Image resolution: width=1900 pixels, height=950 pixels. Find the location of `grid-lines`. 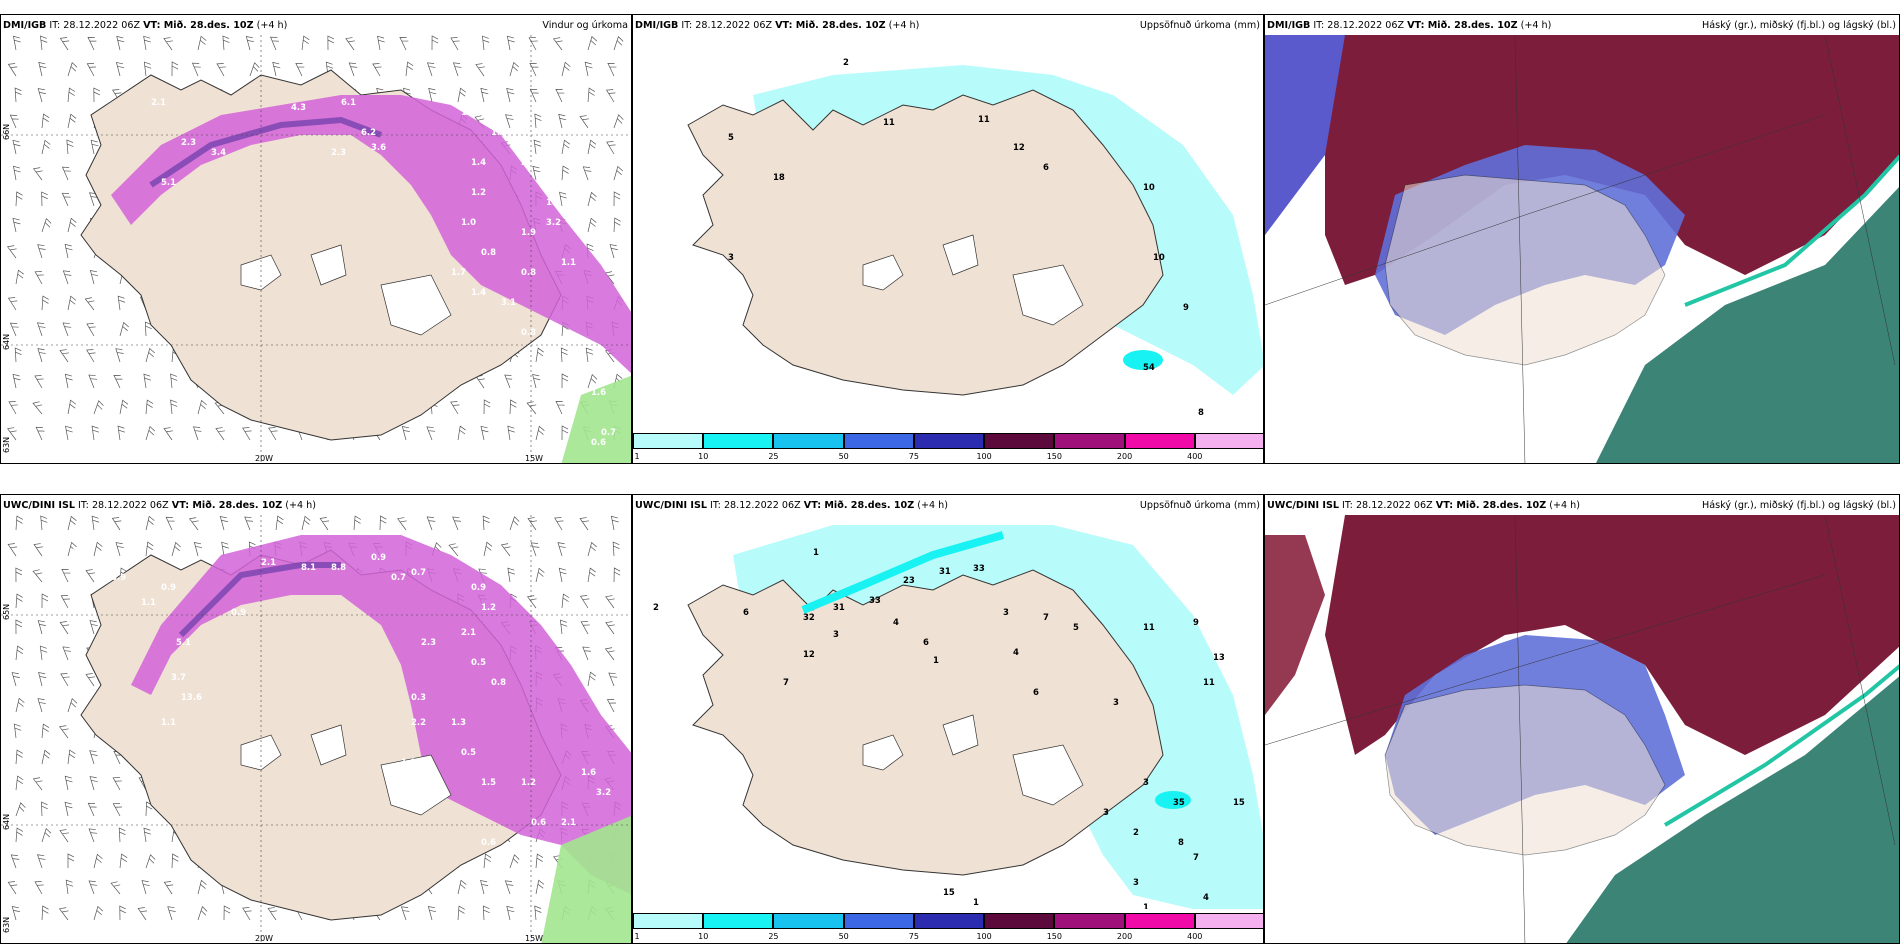

grid-lines is located at coordinates (316, 249).